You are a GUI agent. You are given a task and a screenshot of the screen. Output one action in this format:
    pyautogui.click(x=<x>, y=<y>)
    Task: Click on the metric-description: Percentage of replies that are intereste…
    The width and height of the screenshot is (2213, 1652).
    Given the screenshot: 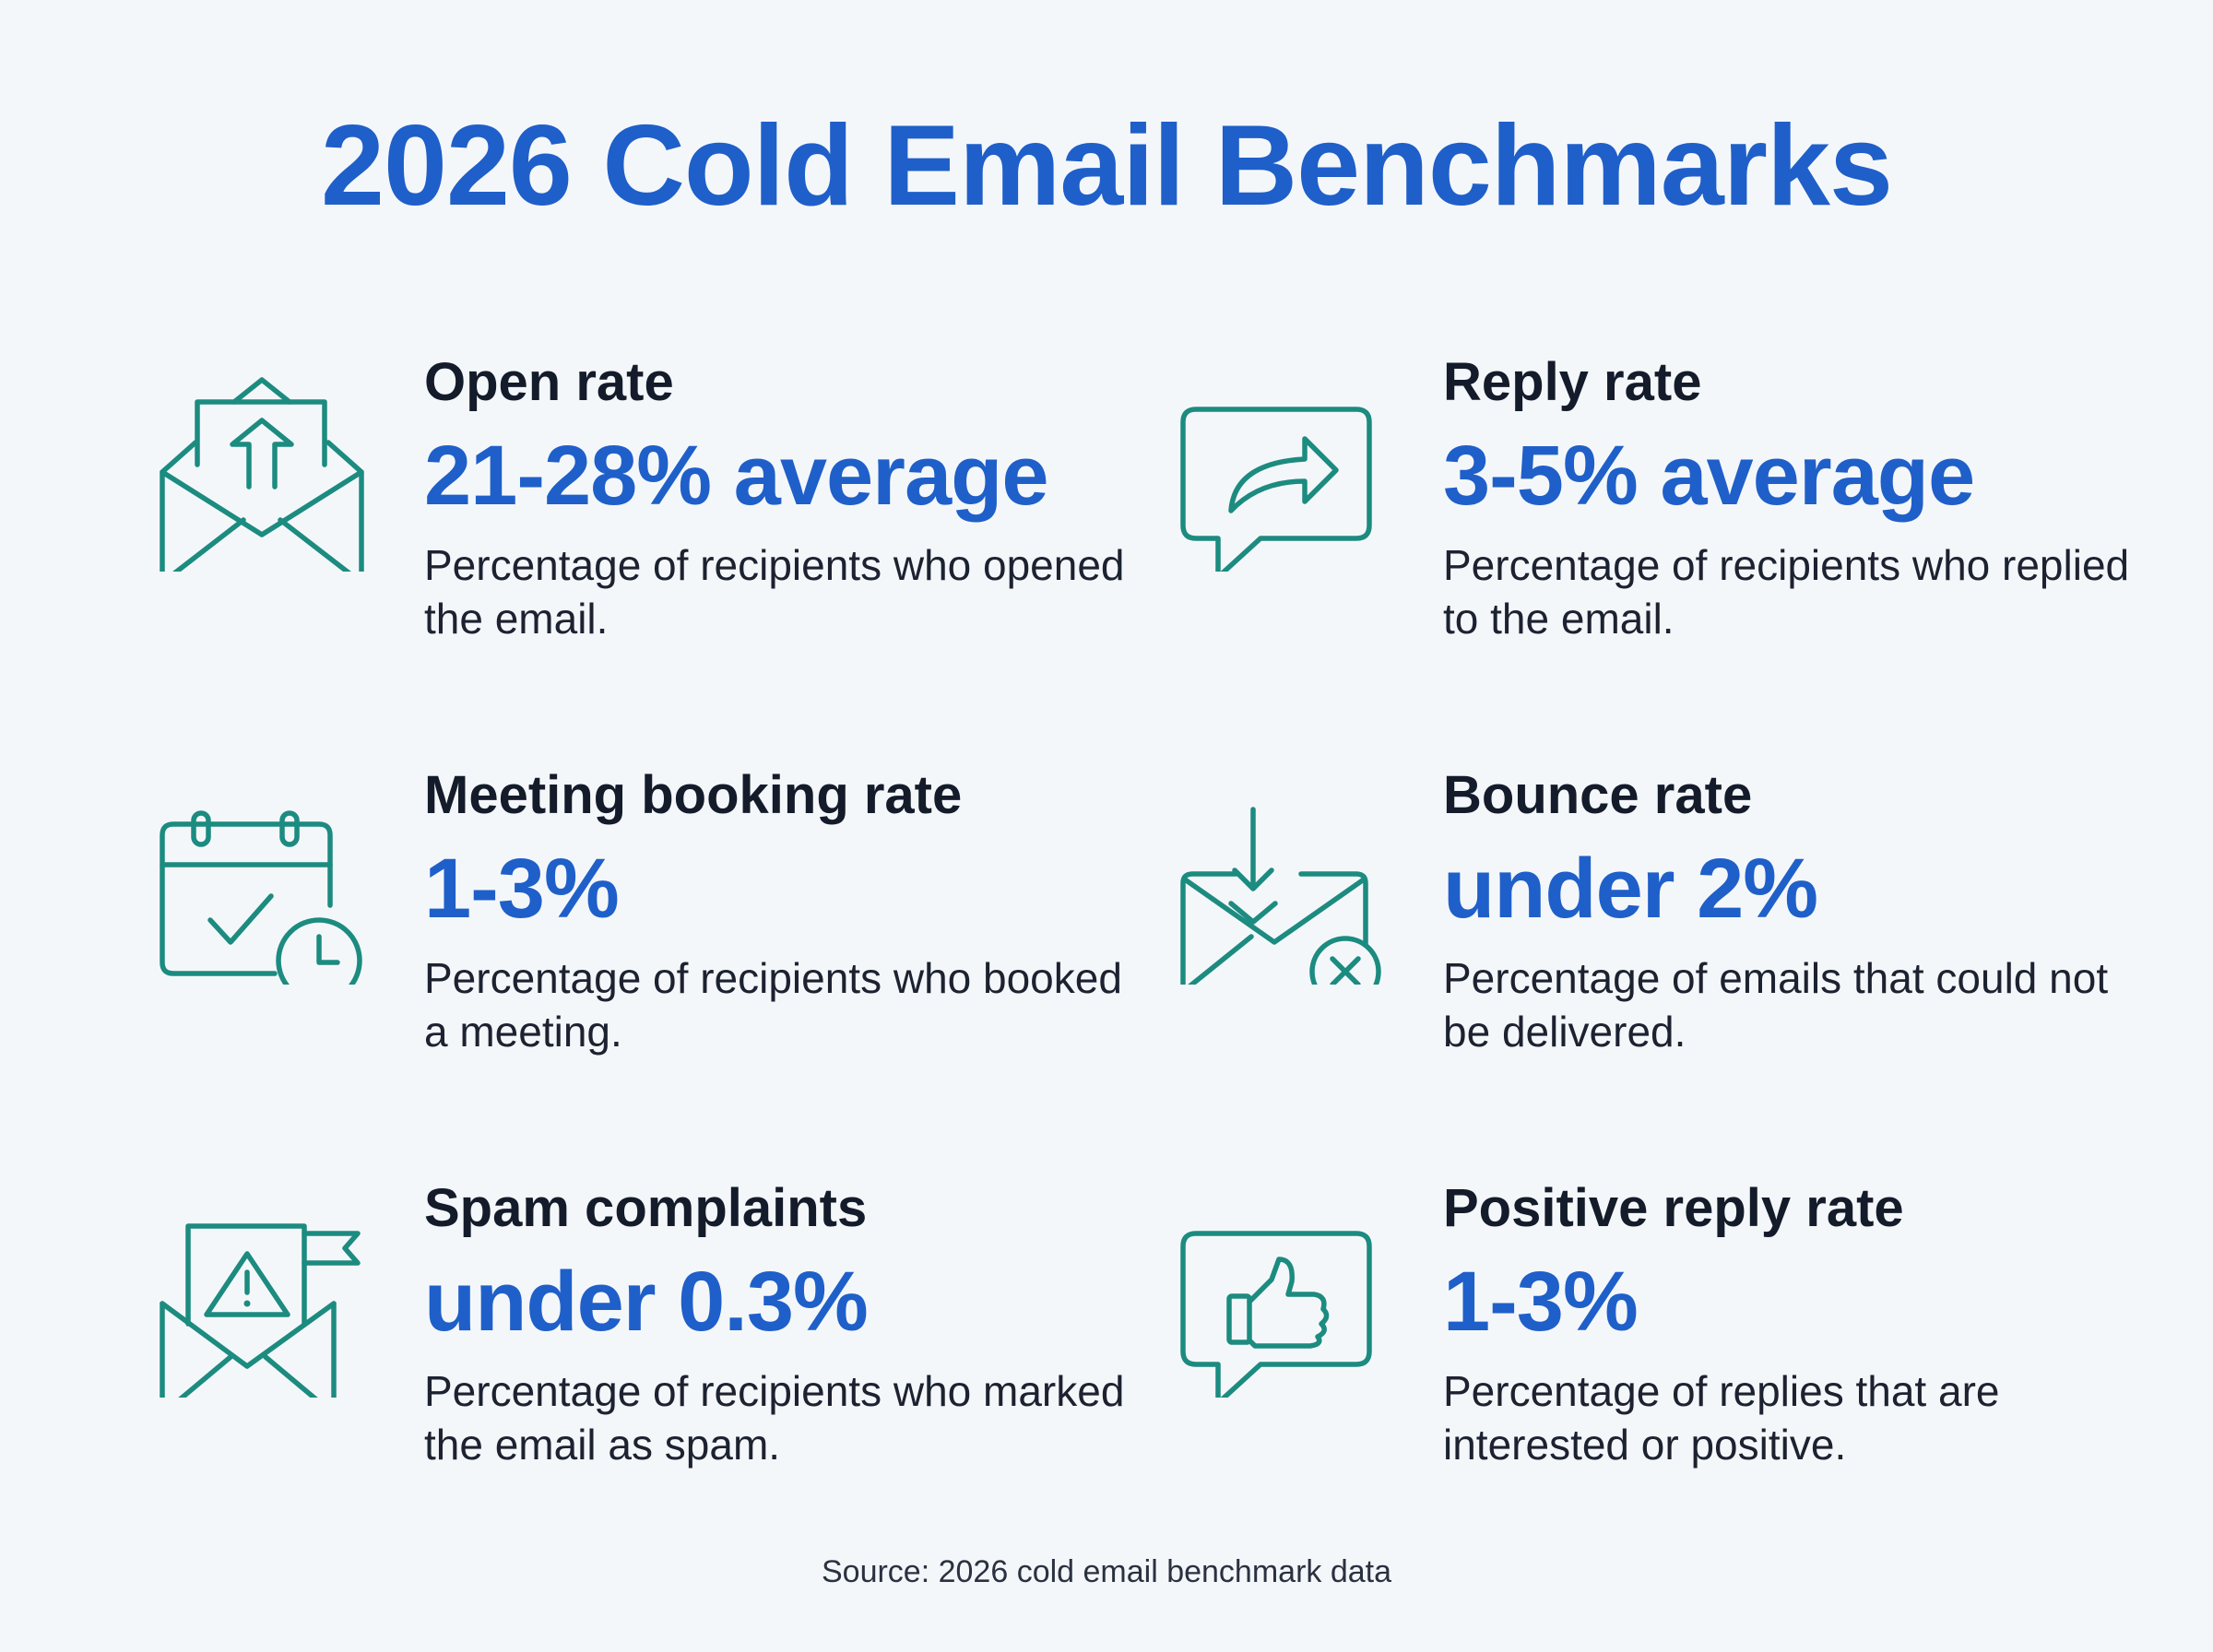 What is the action you would take?
    pyautogui.click(x=1721, y=1418)
    